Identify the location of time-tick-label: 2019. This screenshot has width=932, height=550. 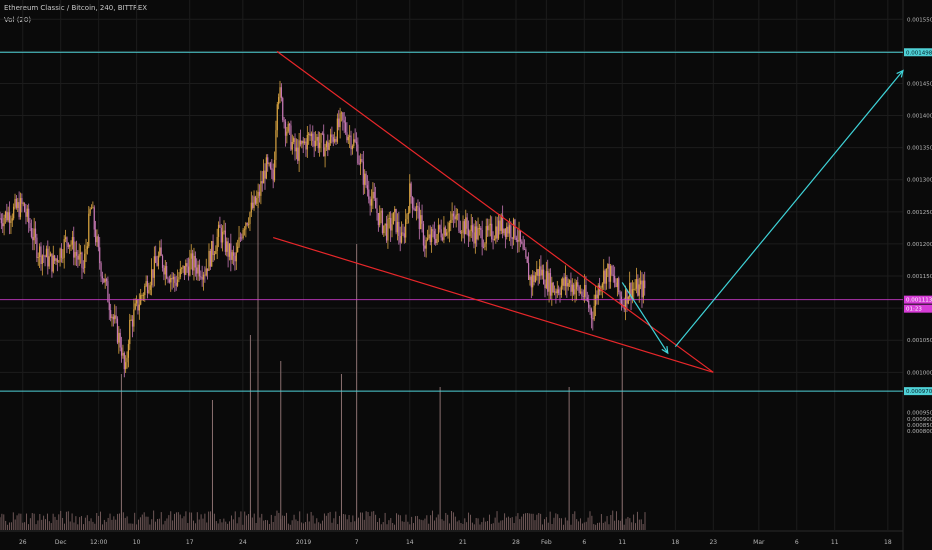
(303, 542).